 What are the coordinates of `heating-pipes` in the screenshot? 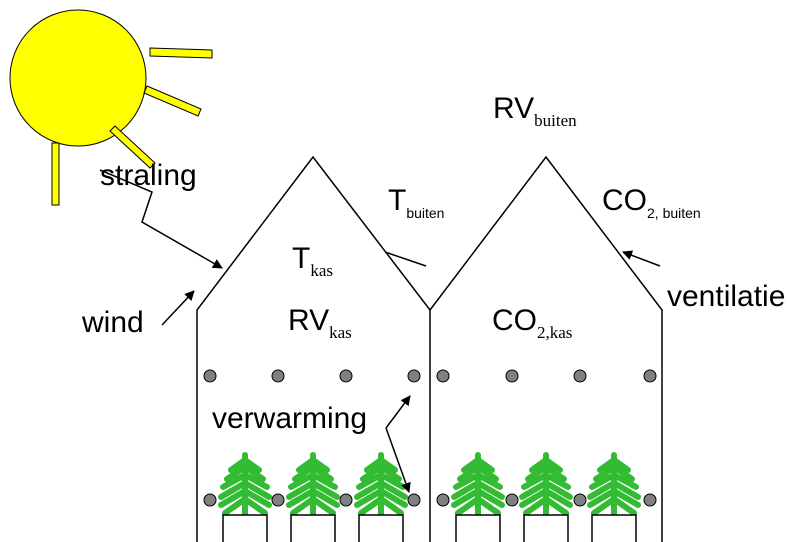 It's located at (430, 438).